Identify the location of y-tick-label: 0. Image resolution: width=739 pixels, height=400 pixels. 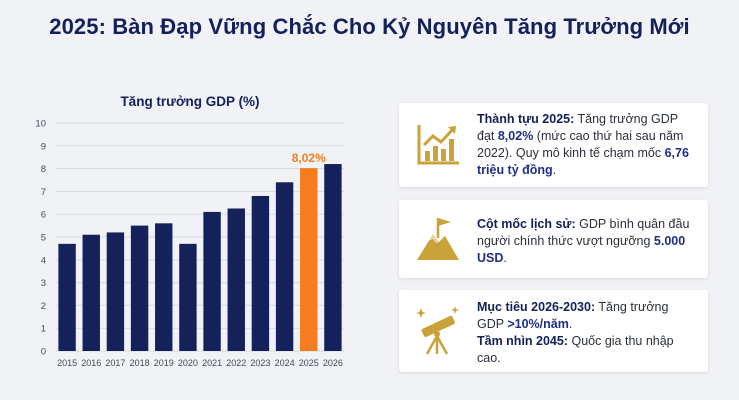
(43, 352).